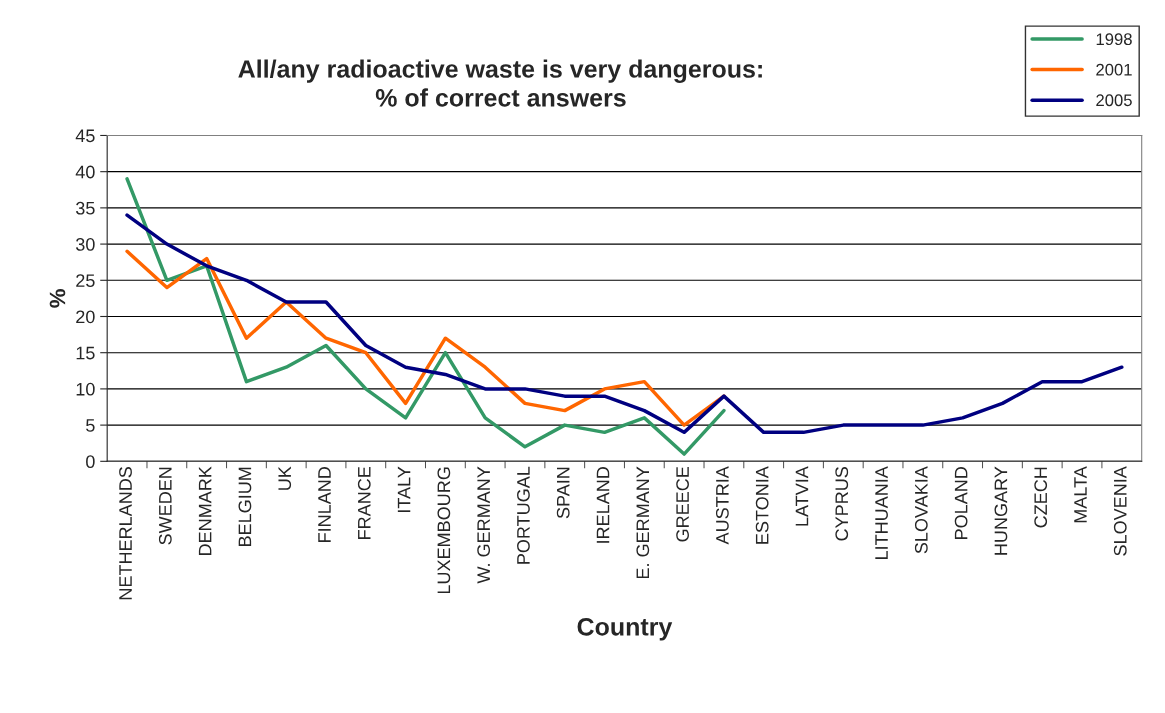 The height and width of the screenshot is (713, 1165). I want to click on x-tick-label: GREECE, so click(682, 504).